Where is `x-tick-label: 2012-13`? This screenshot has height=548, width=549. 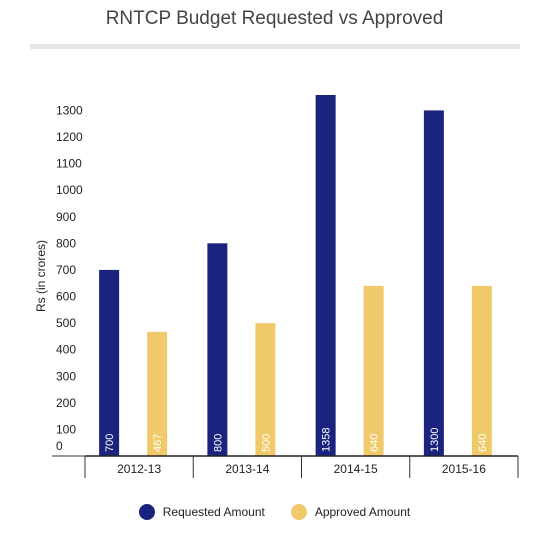
x-tick-label: 2012-13 is located at coordinates (139, 469).